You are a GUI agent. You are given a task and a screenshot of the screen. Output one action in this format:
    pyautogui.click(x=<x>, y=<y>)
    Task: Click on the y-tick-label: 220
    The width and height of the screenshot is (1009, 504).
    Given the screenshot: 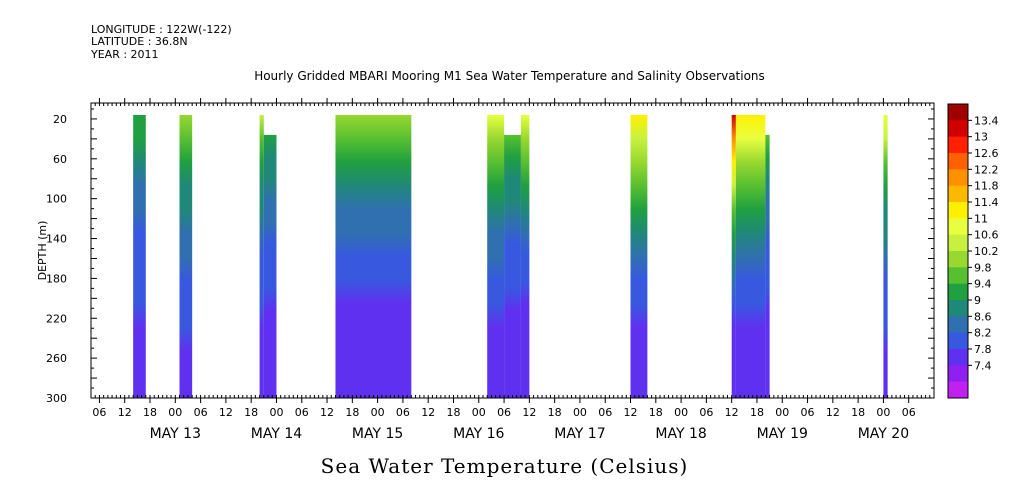 What is the action you would take?
    pyautogui.click(x=56, y=318)
    